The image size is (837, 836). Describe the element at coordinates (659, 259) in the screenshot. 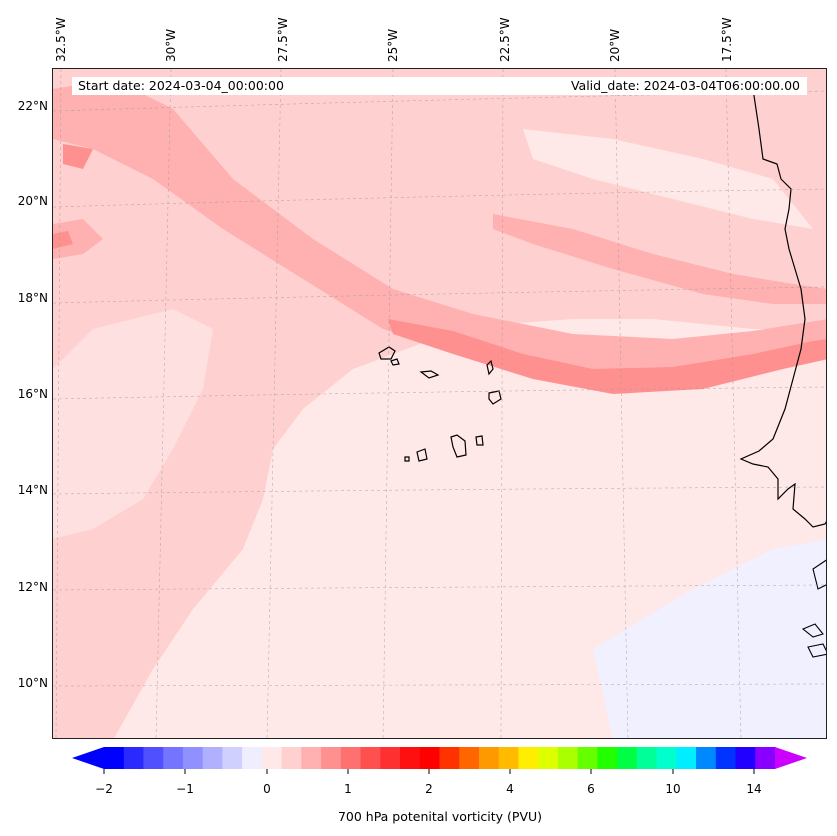

I see `field-pv-band-2b` at that location.